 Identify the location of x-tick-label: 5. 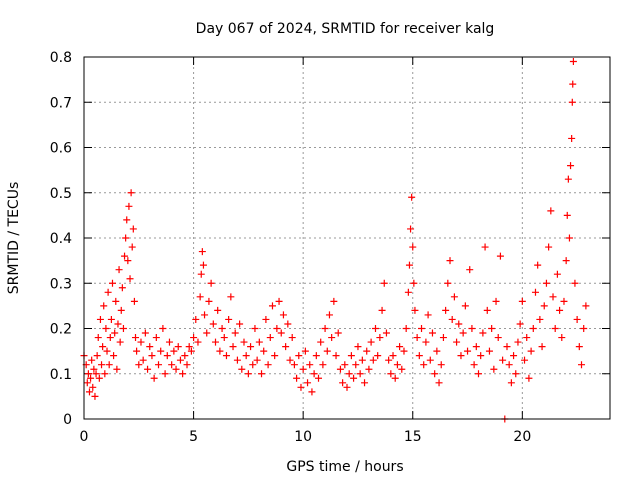
(193, 437).